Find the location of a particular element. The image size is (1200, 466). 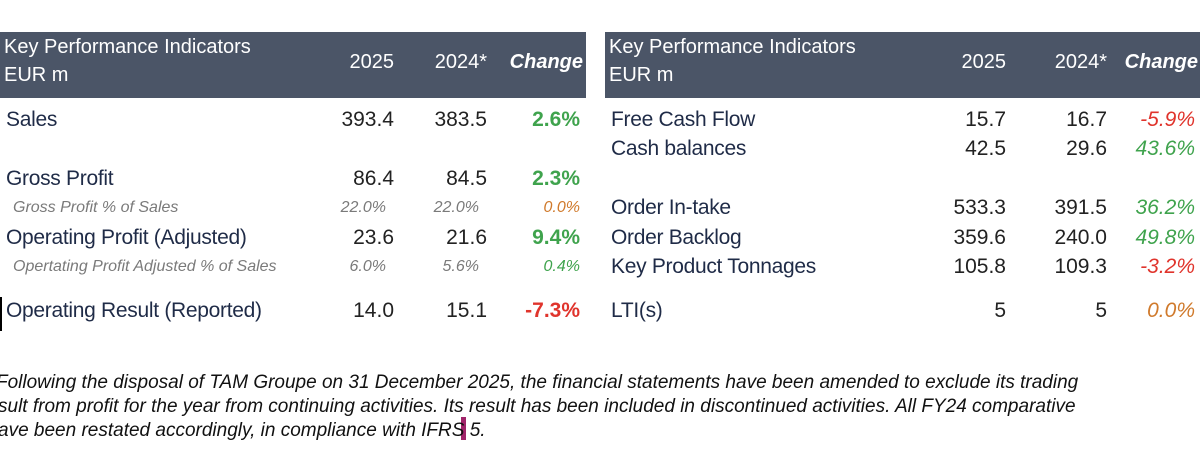

row-label: Sales is located at coordinates (32, 119).